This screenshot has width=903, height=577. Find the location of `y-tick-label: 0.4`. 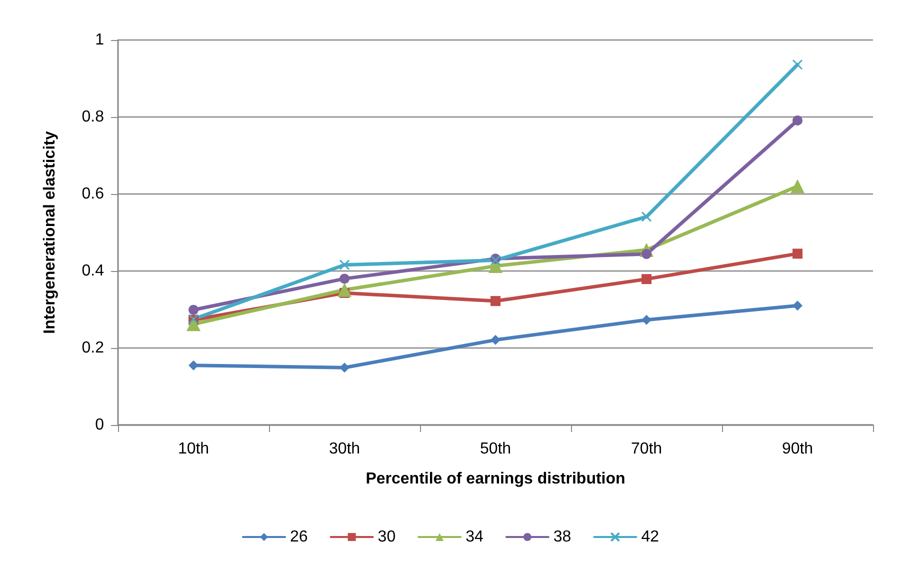

y-tick-label: 0.4 is located at coordinates (93, 271).